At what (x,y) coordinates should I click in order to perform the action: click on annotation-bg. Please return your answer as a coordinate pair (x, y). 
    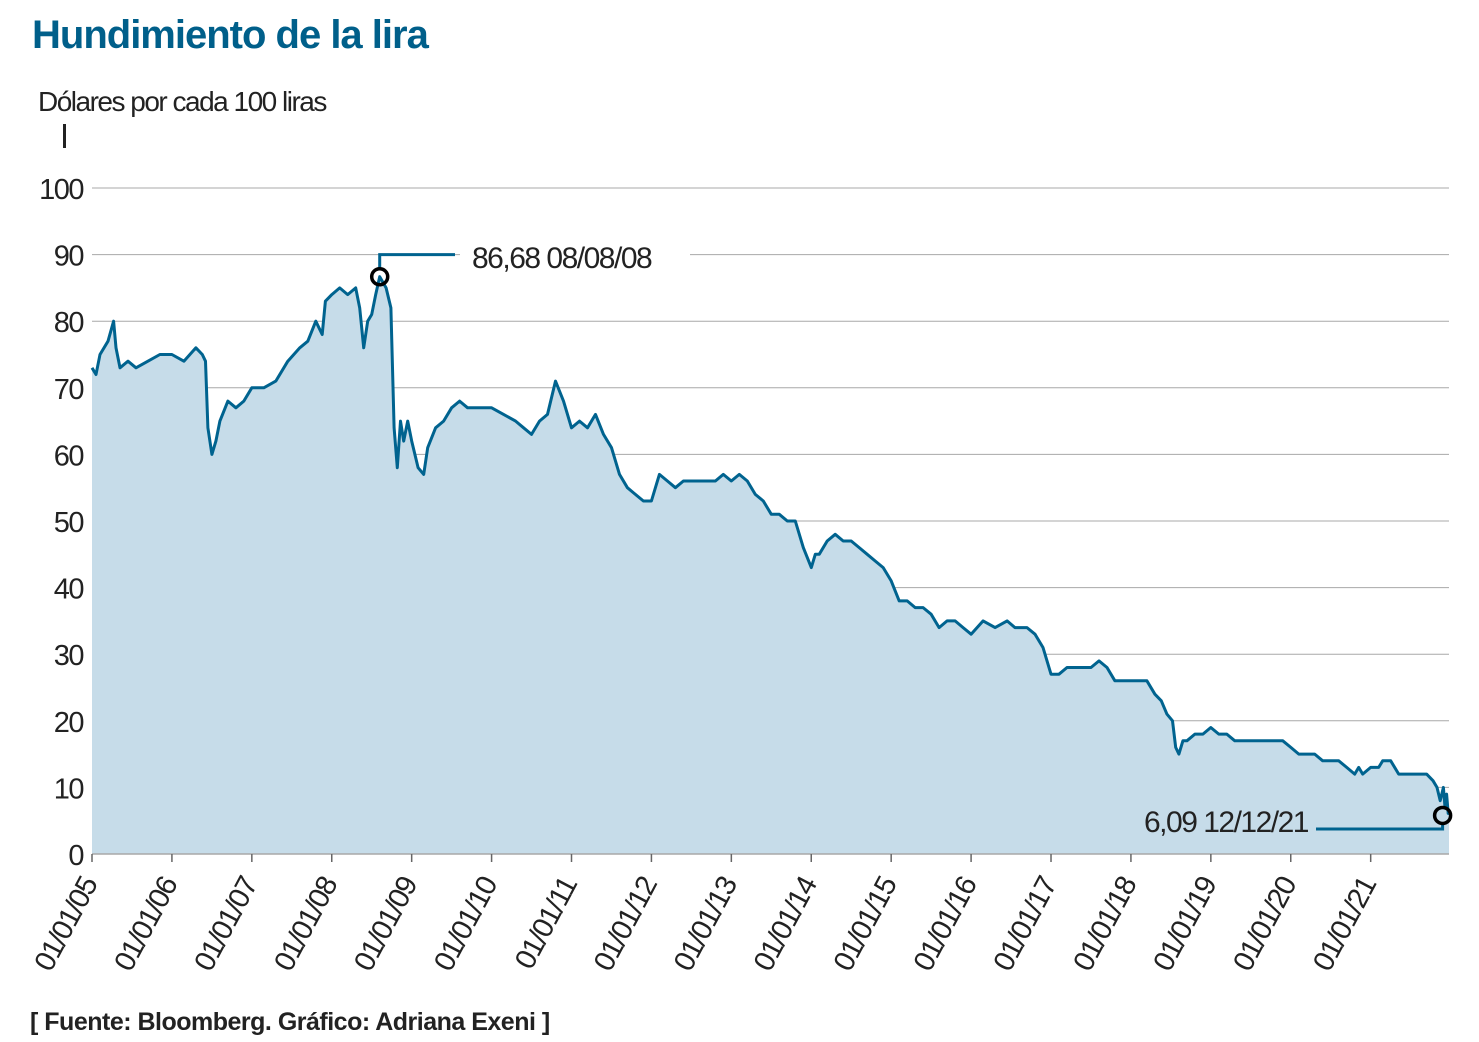
    Looking at the image, I should click on (575, 257).